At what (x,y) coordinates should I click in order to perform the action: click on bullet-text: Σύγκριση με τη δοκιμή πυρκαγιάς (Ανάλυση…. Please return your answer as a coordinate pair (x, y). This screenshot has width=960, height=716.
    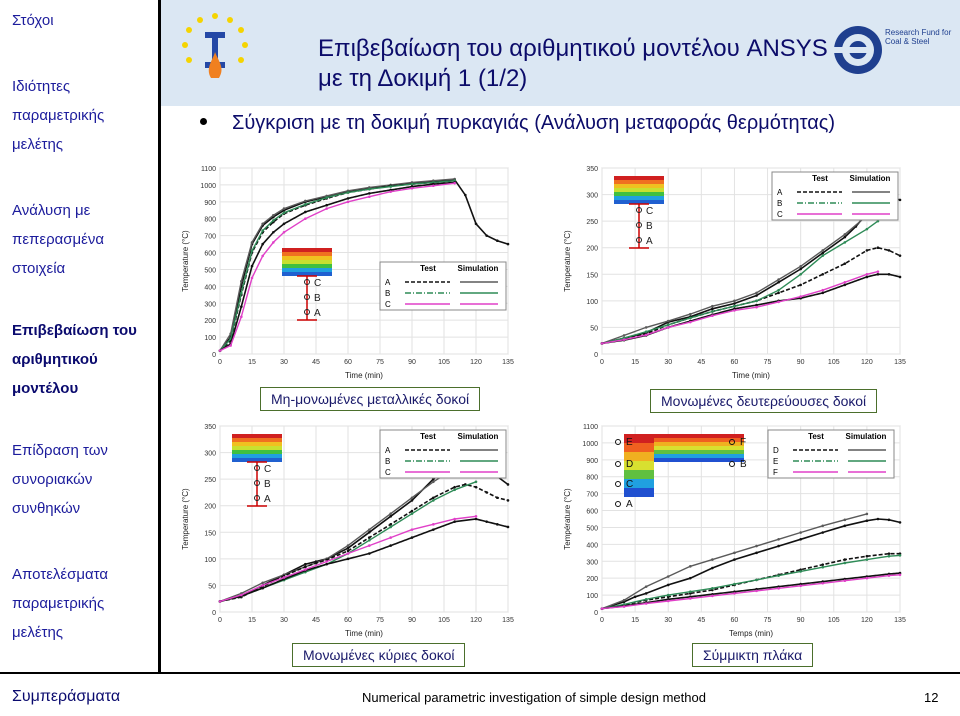
    Looking at the image, I should click on (534, 123).